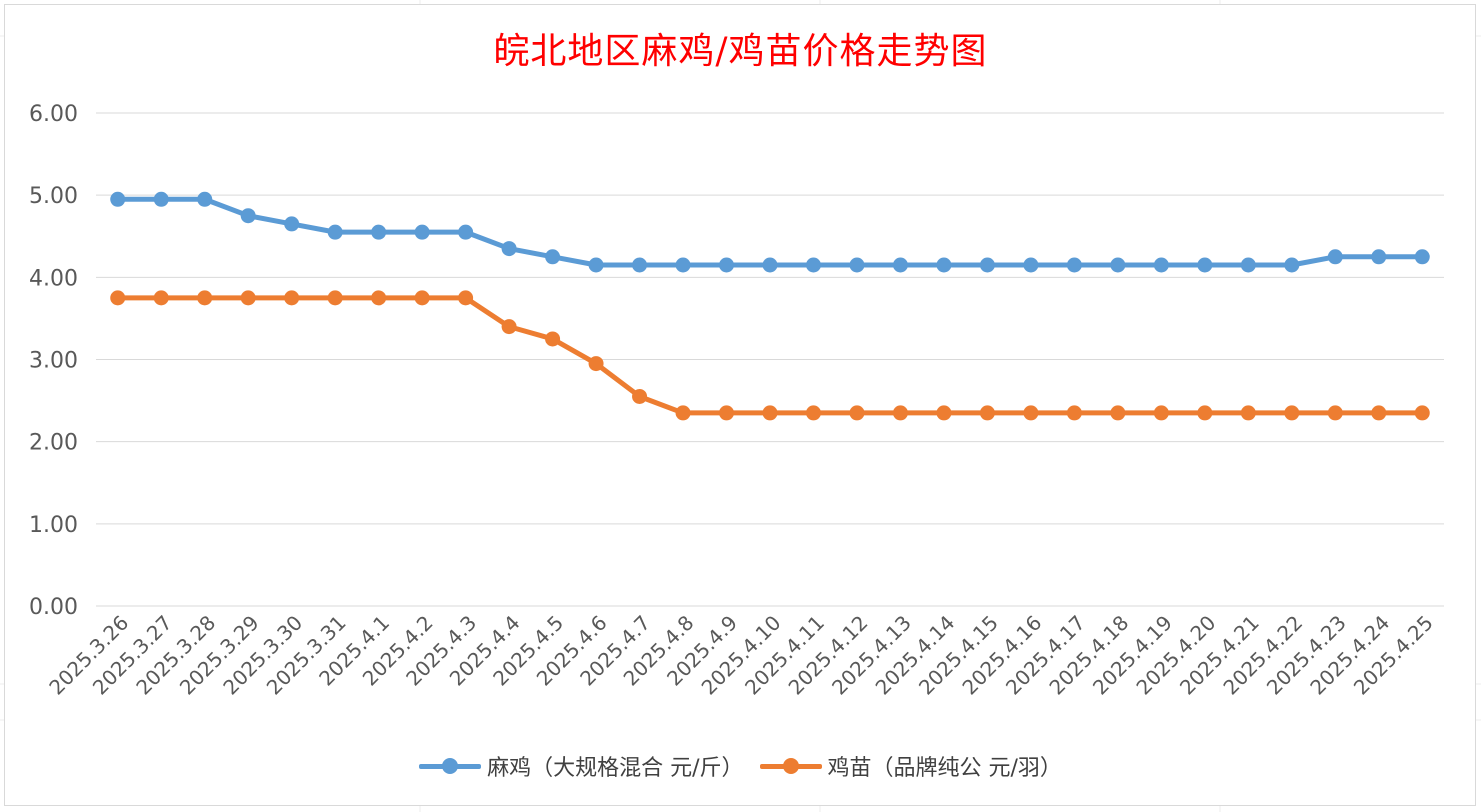 The image size is (1481, 812). I want to click on legend-item-series-2: 鸡苗（品牌纯公 元/羽）, so click(910, 766).